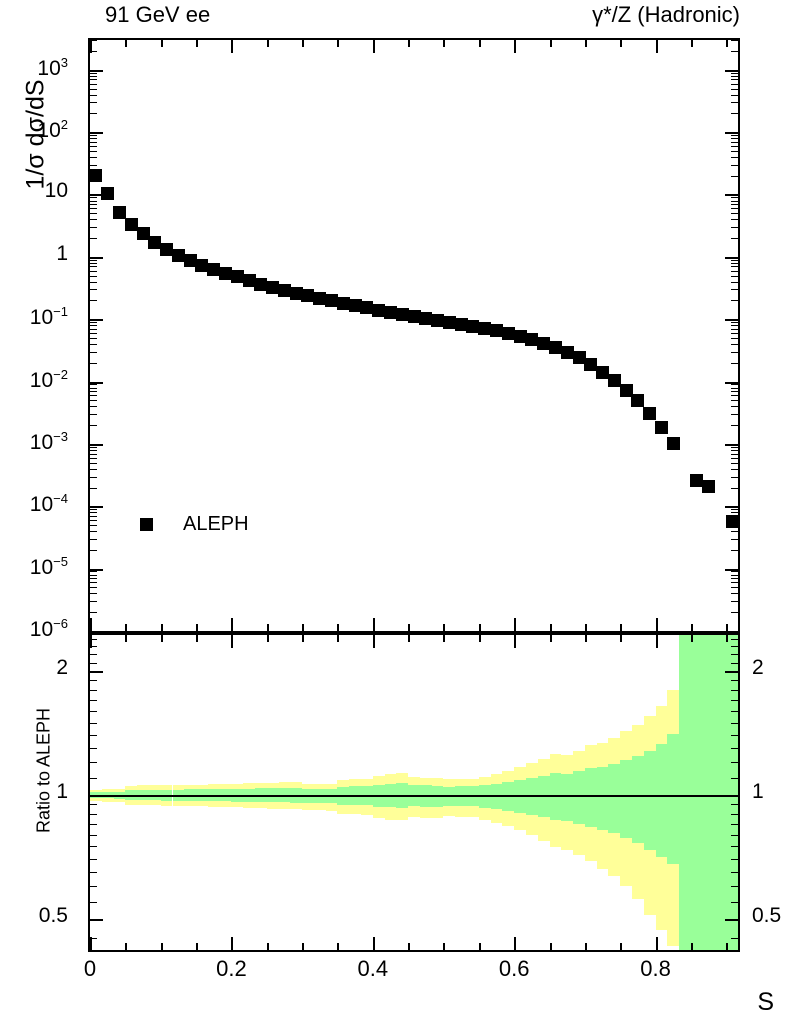 This screenshot has width=786, height=1024. I want to click on ratio-y-tick-label: 1, so click(62, 792).